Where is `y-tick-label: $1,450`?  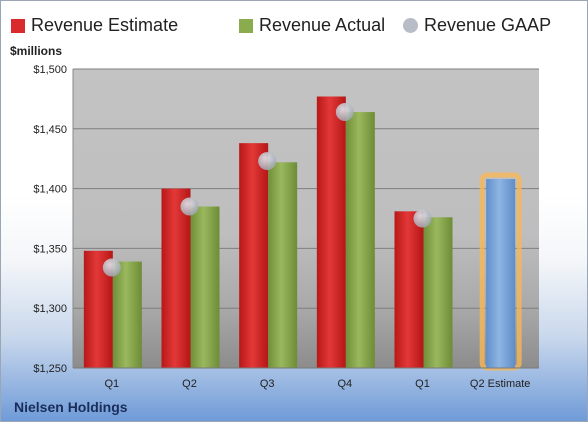 y-tick-label: $1,450 is located at coordinates (50, 130).